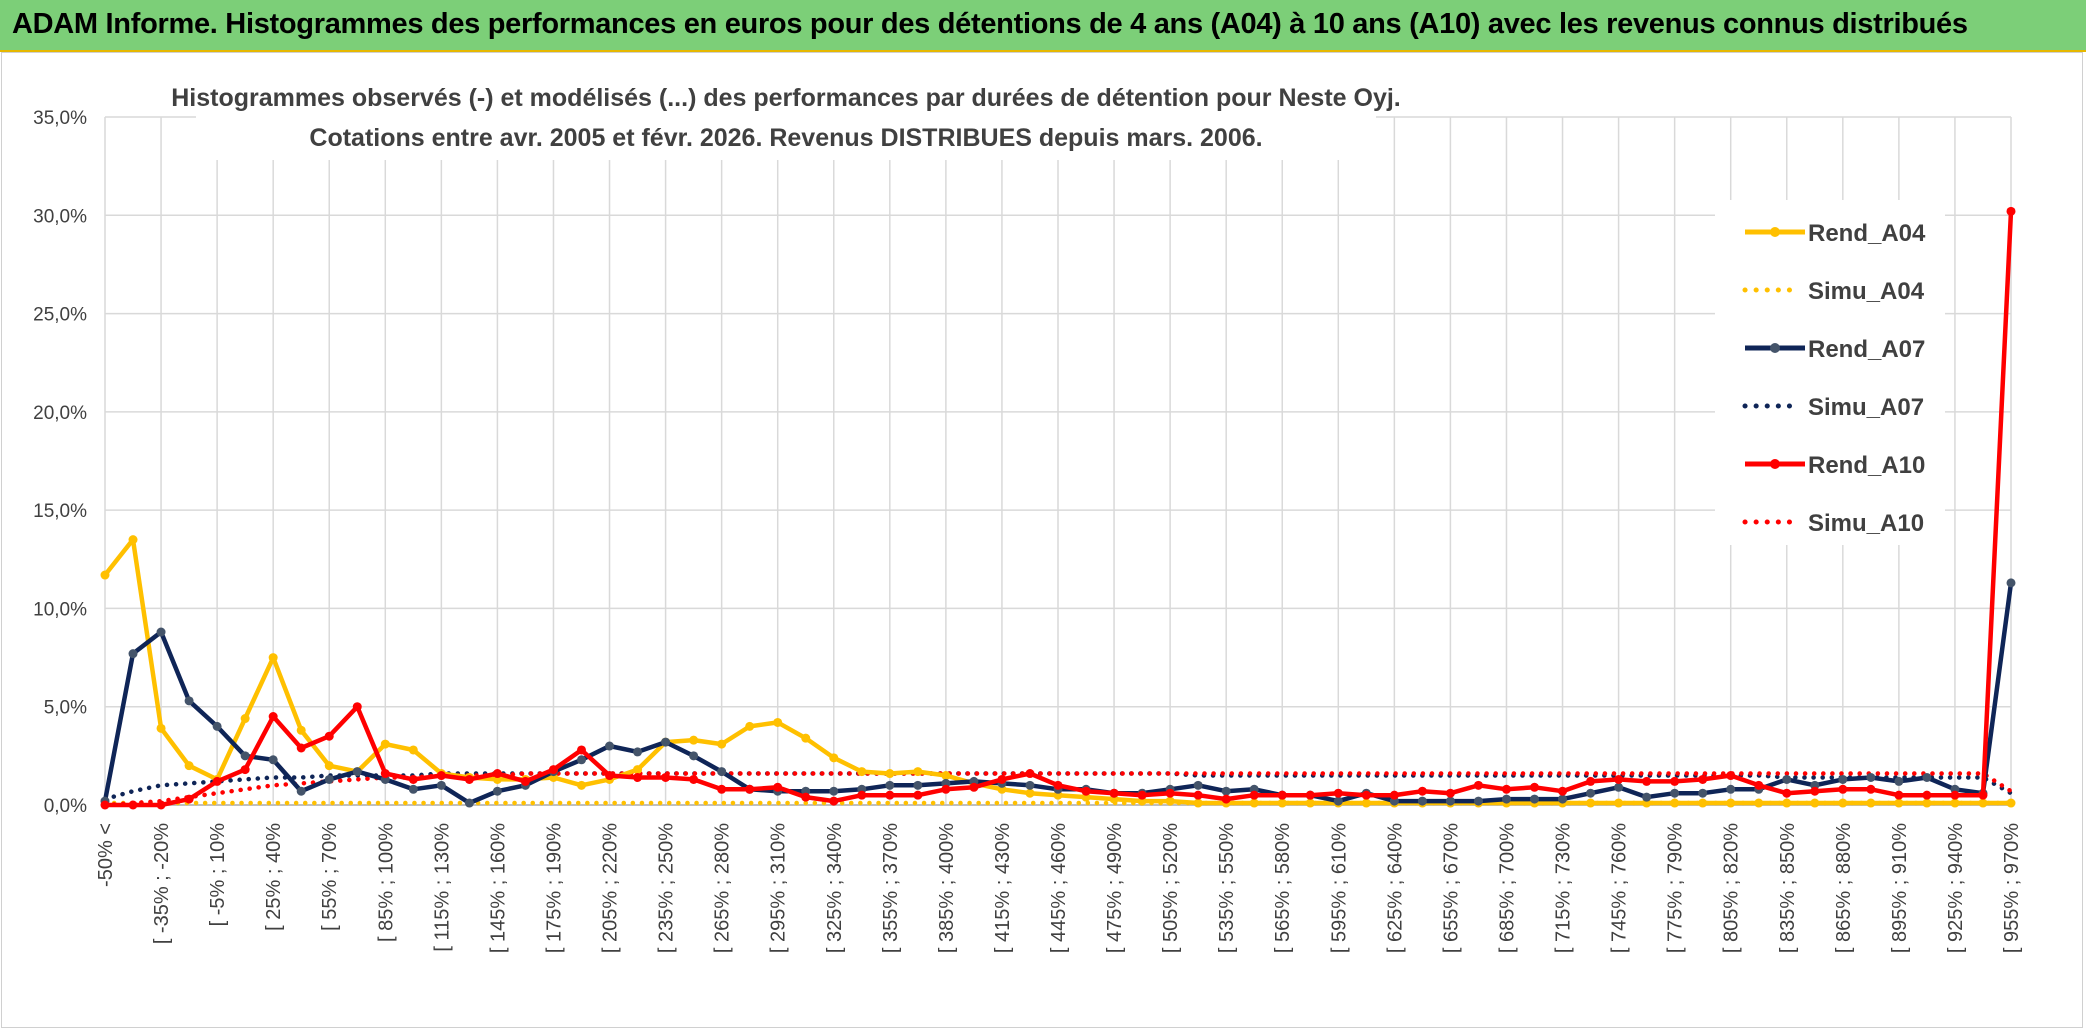 The width and height of the screenshot is (2086, 1031). I want to click on x-tick-label: [ 415% ; 430%, so click(1003, 888).